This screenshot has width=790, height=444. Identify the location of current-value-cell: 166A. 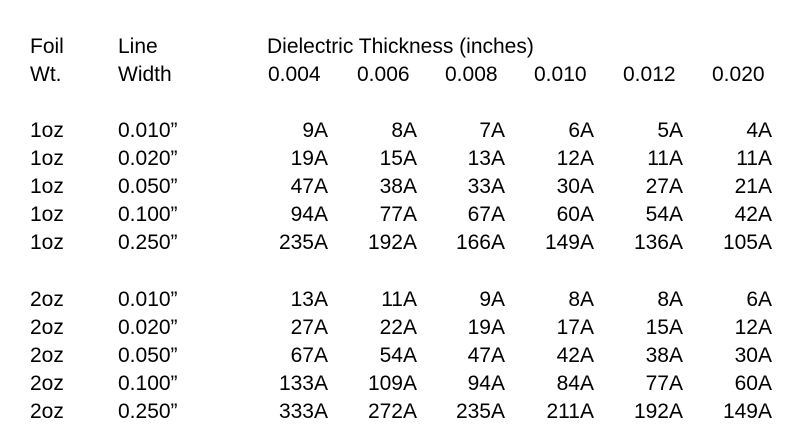
(480, 242).